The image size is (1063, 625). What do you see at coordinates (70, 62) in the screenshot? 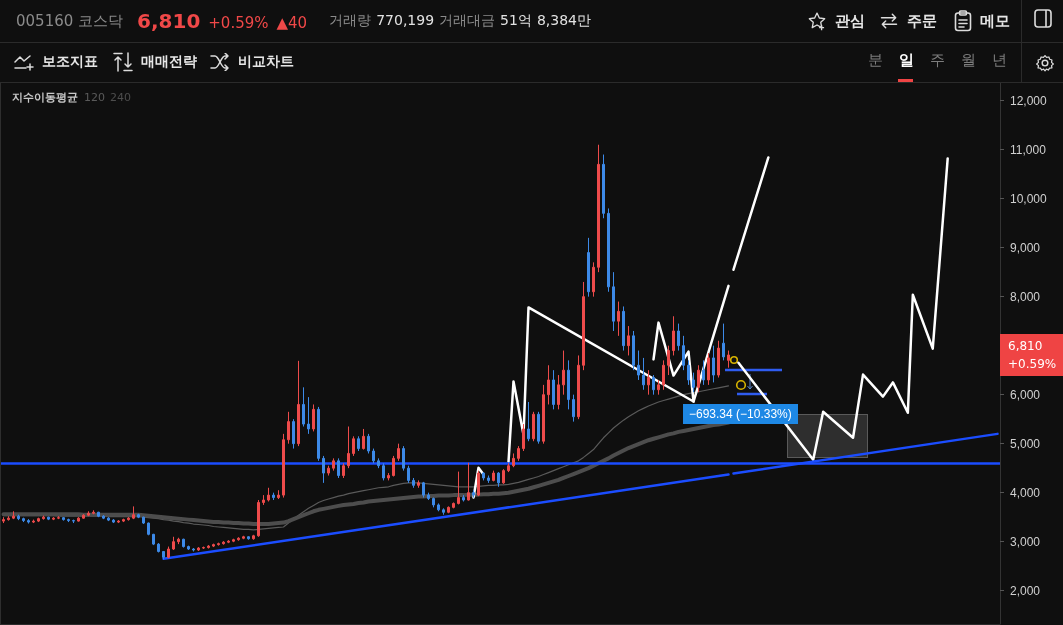
I see `text: 보조지표` at bounding box center [70, 62].